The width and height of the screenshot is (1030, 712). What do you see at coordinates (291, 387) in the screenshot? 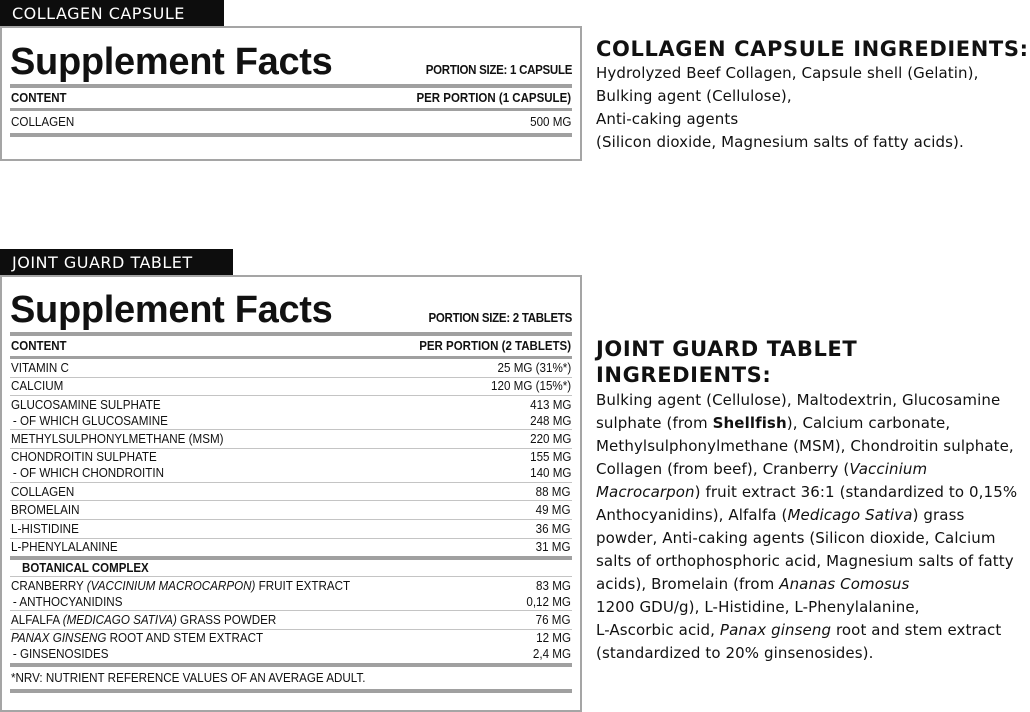
I see `table-row: CALCIUM 120 MG (15%*)` at bounding box center [291, 387].